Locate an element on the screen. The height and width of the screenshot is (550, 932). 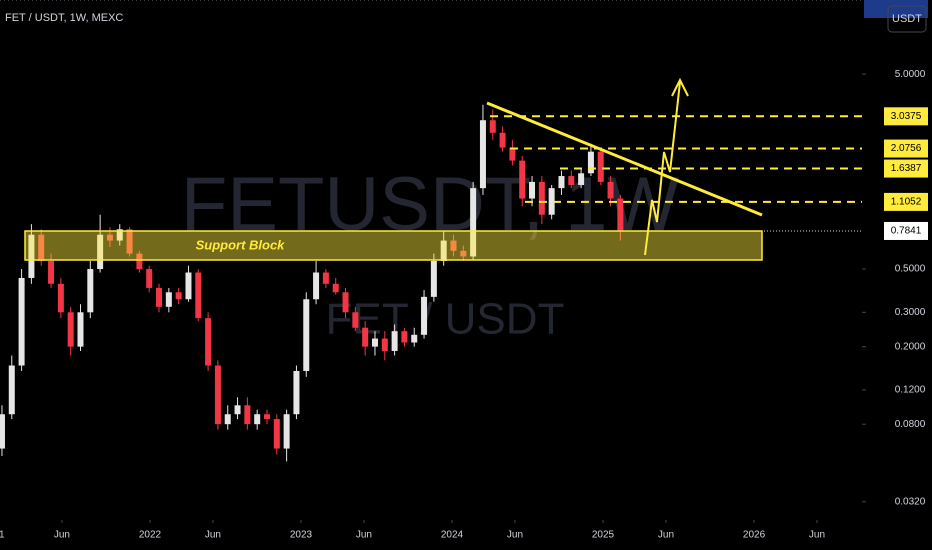
level-label: 3.0375 is located at coordinates (906, 116).